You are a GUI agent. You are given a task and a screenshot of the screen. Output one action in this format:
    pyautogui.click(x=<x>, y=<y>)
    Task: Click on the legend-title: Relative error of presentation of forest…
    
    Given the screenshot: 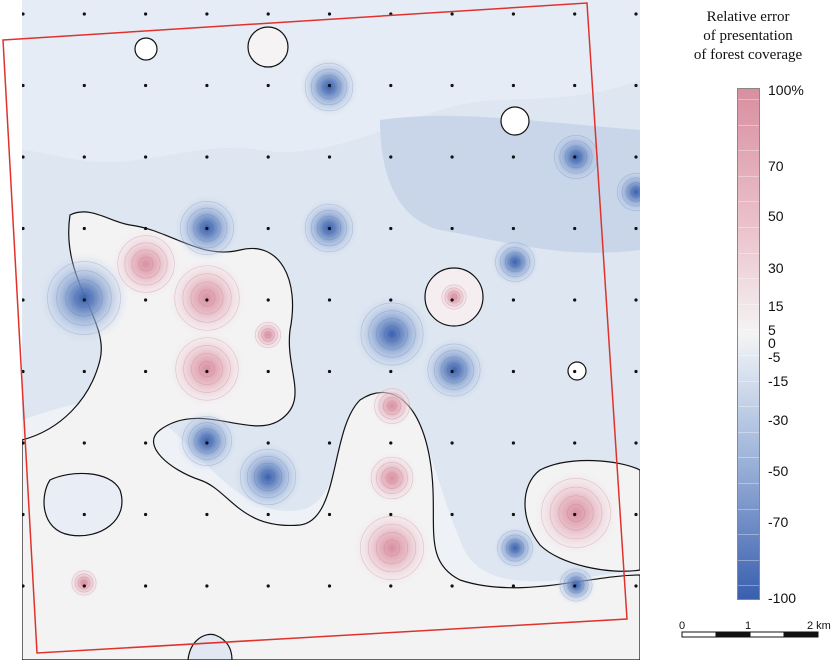 What is the action you would take?
    pyautogui.click(x=748, y=36)
    